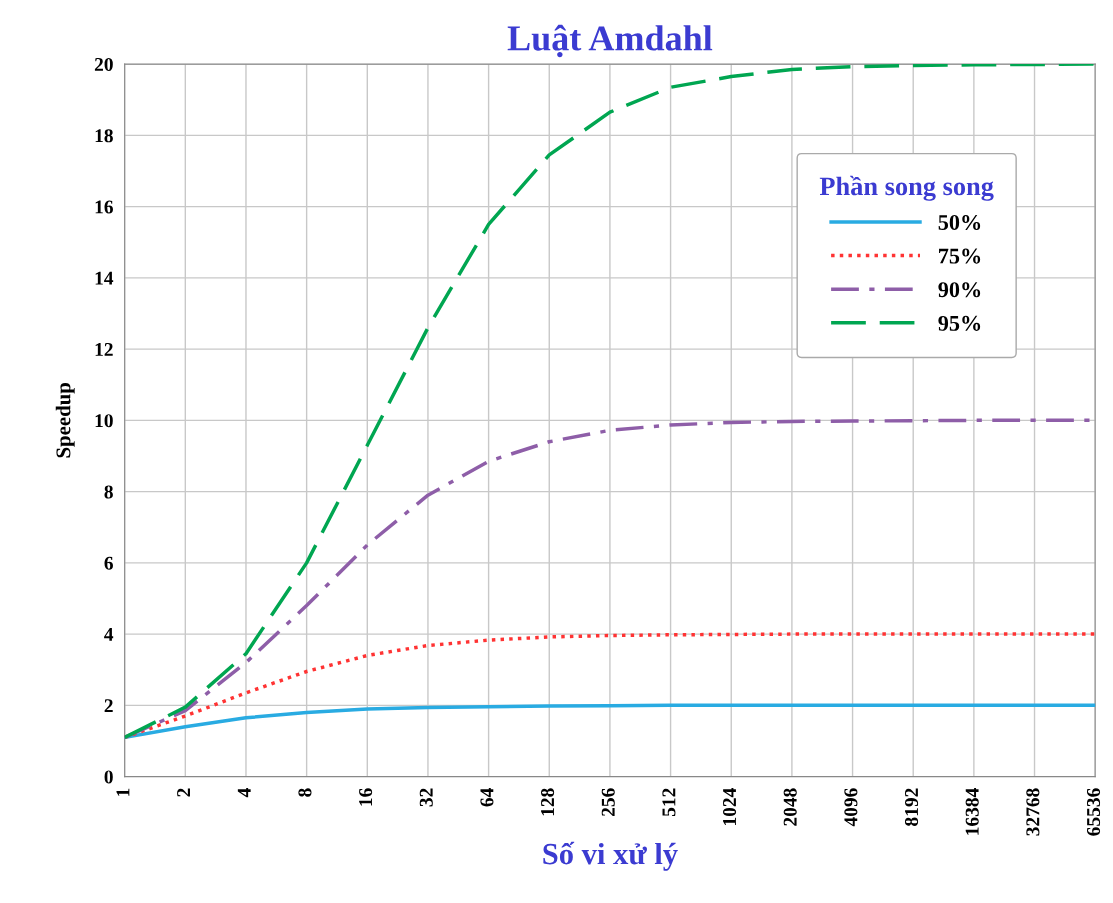  Describe the element at coordinates (104, 136) in the screenshot. I see `y-tick-label: 18` at that location.